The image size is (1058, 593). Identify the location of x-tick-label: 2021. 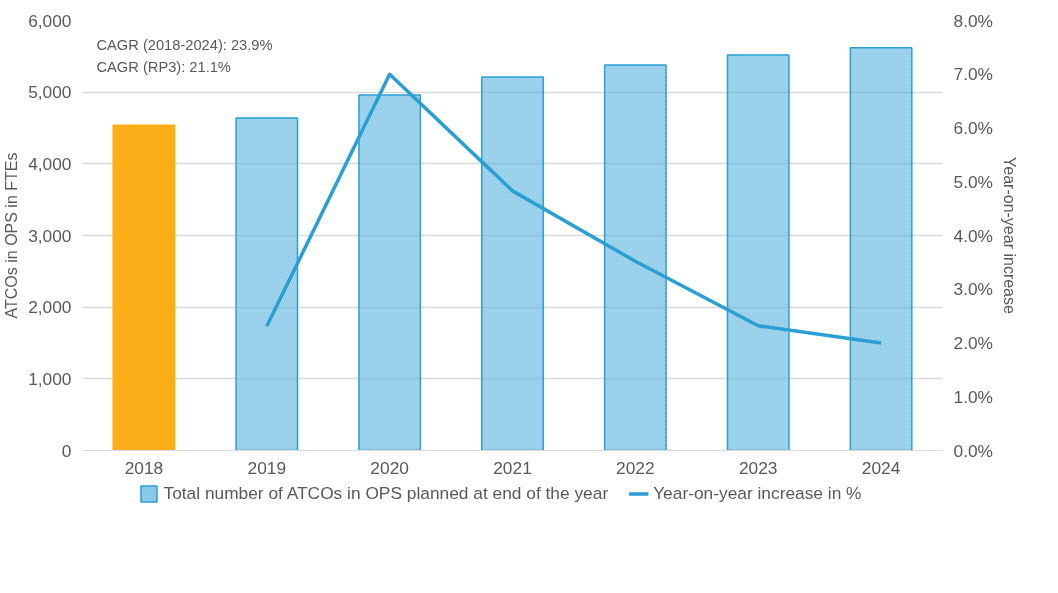
(512, 467).